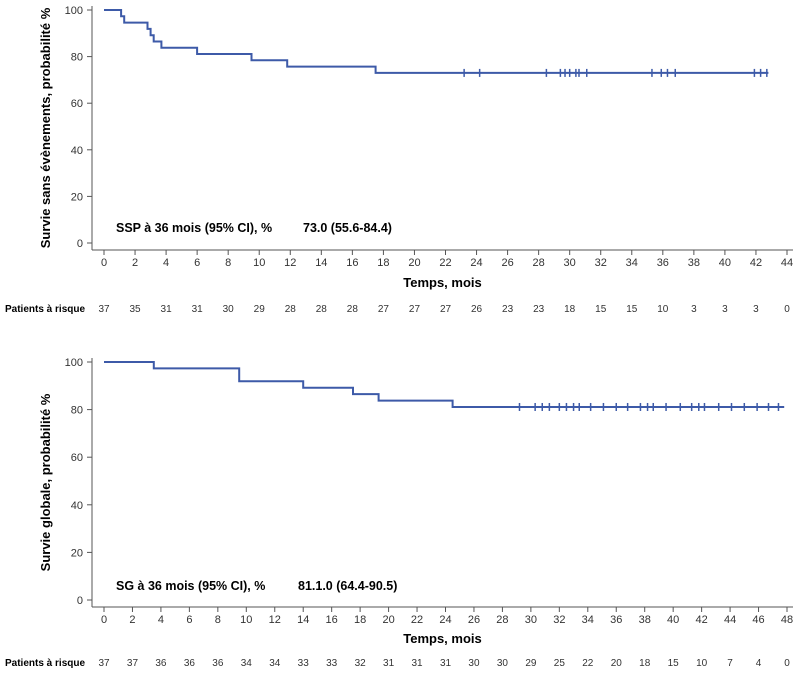  What do you see at coordinates (360, 620) in the screenshot?
I see `x-tick-label: 18` at bounding box center [360, 620].